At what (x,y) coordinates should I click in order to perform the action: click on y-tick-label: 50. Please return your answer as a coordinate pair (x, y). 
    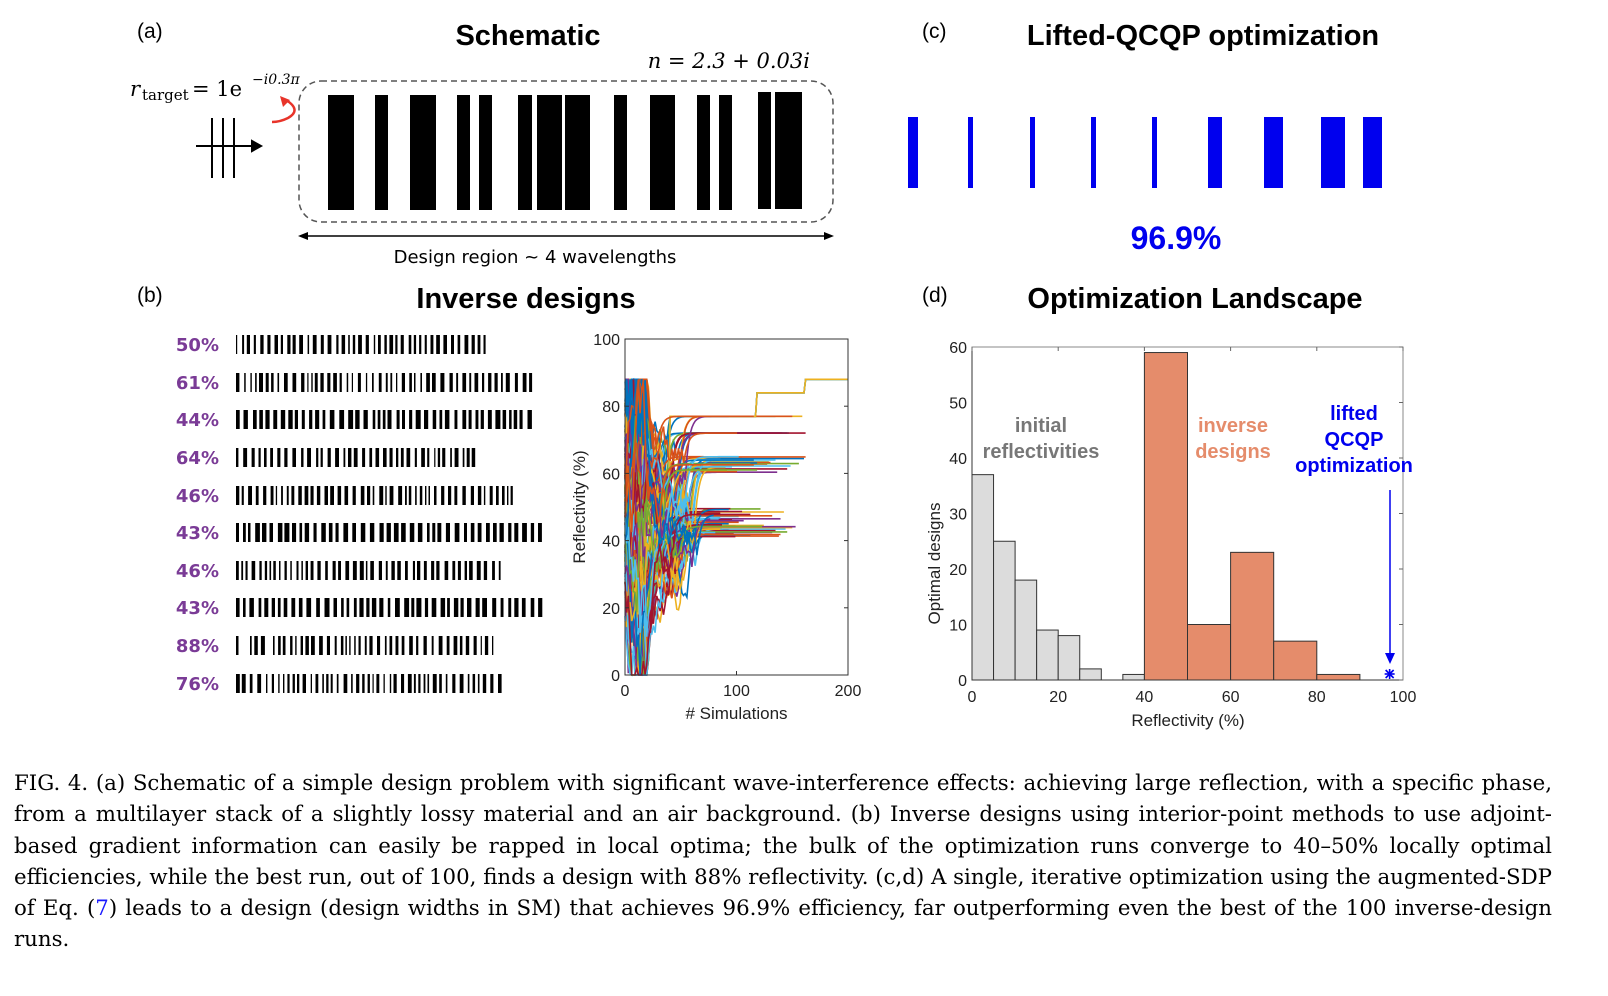
    Looking at the image, I should click on (958, 404).